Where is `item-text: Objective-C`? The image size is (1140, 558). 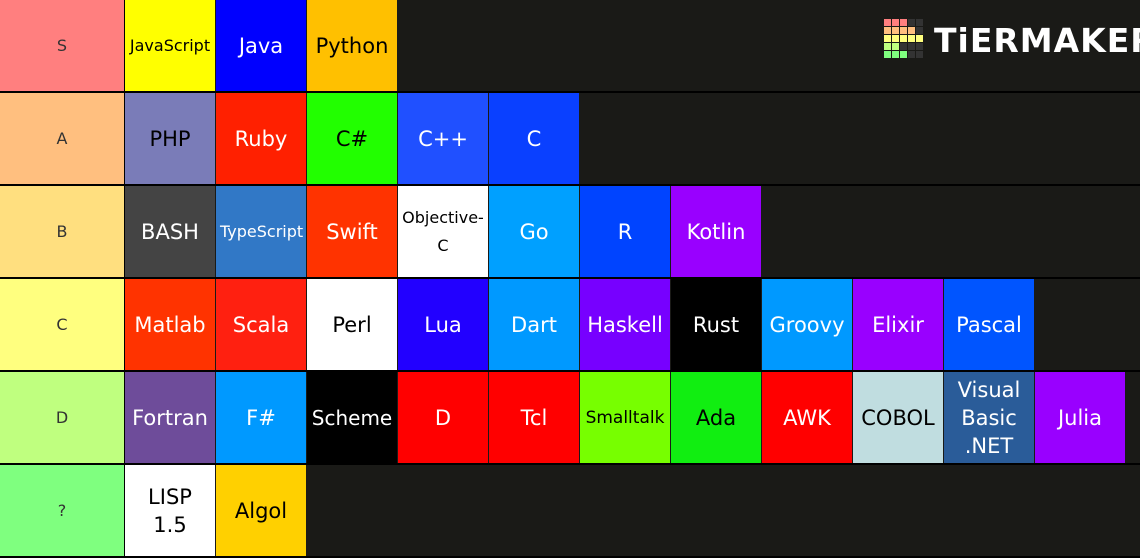 item-text: Objective-C is located at coordinates (443, 231).